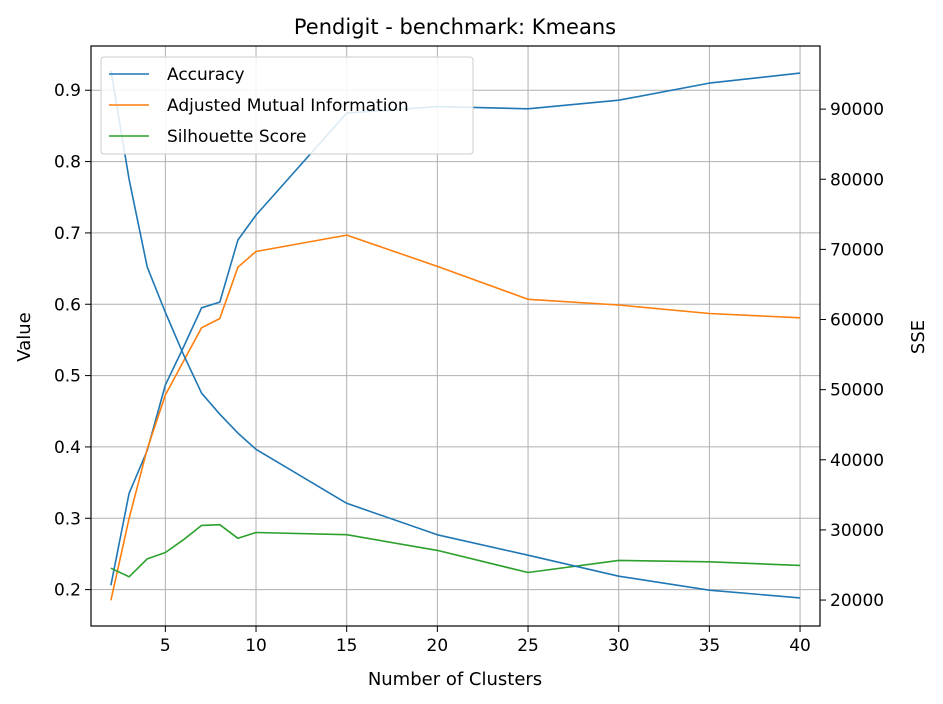  Describe the element at coordinates (455, 679) in the screenshot. I see `x-axis-label: Number of Clusters` at that location.